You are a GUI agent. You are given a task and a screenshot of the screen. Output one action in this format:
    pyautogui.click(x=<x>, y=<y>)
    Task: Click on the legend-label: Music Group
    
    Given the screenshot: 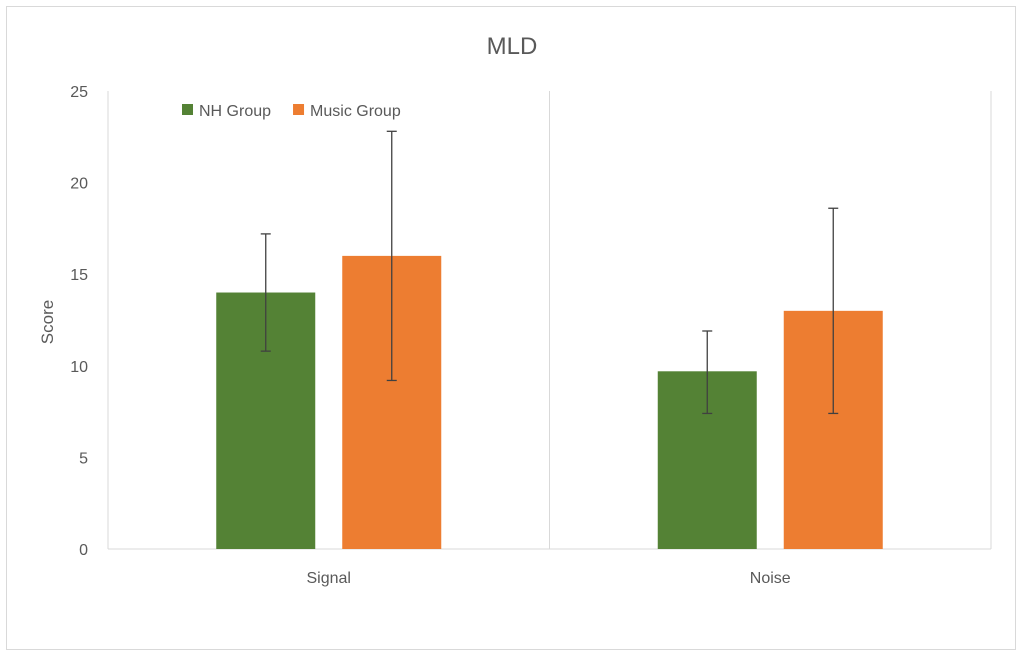 What is the action you would take?
    pyautogui.click(x=355, y=111)
    